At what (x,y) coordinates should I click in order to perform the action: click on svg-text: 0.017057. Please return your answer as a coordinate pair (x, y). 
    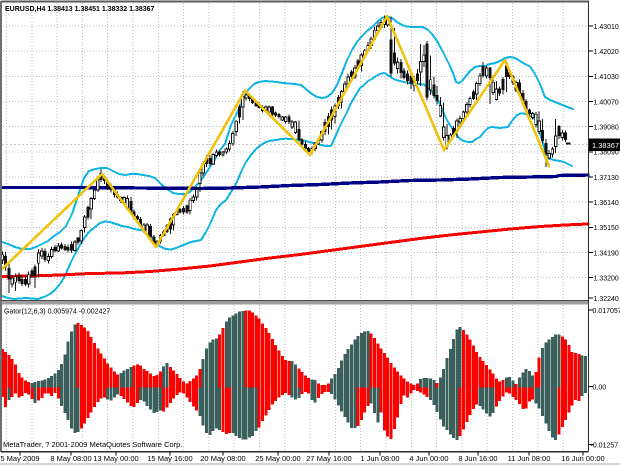
    Looking at the image, I should click on (606, 311).